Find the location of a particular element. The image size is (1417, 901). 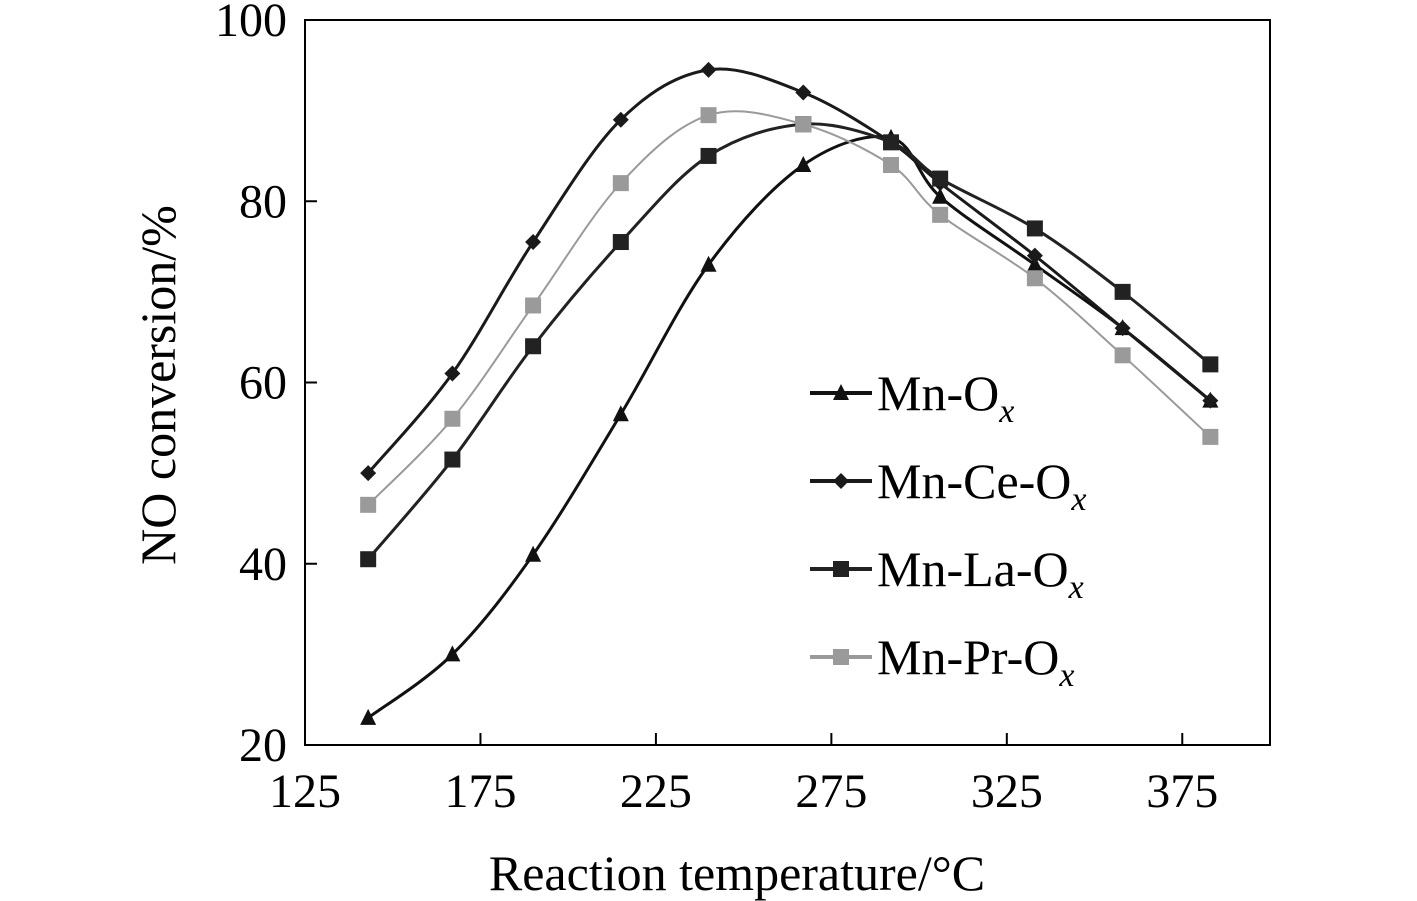

legend-item: Mn-La-Ox is located at coordinates (947, 573).